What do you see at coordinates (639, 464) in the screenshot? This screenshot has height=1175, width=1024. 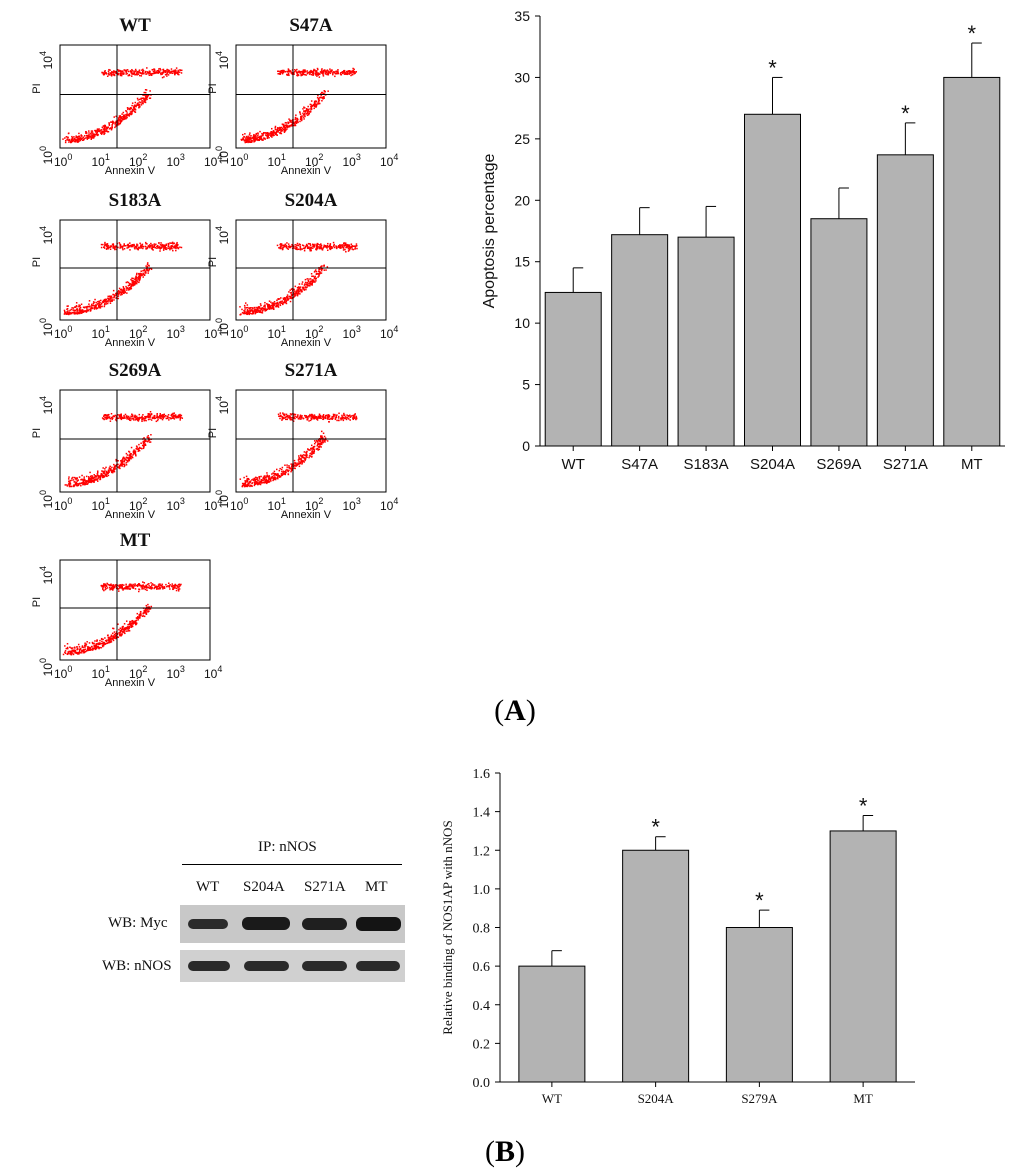 I see `x-category-label: S47A` at bounding box center [639, 464].